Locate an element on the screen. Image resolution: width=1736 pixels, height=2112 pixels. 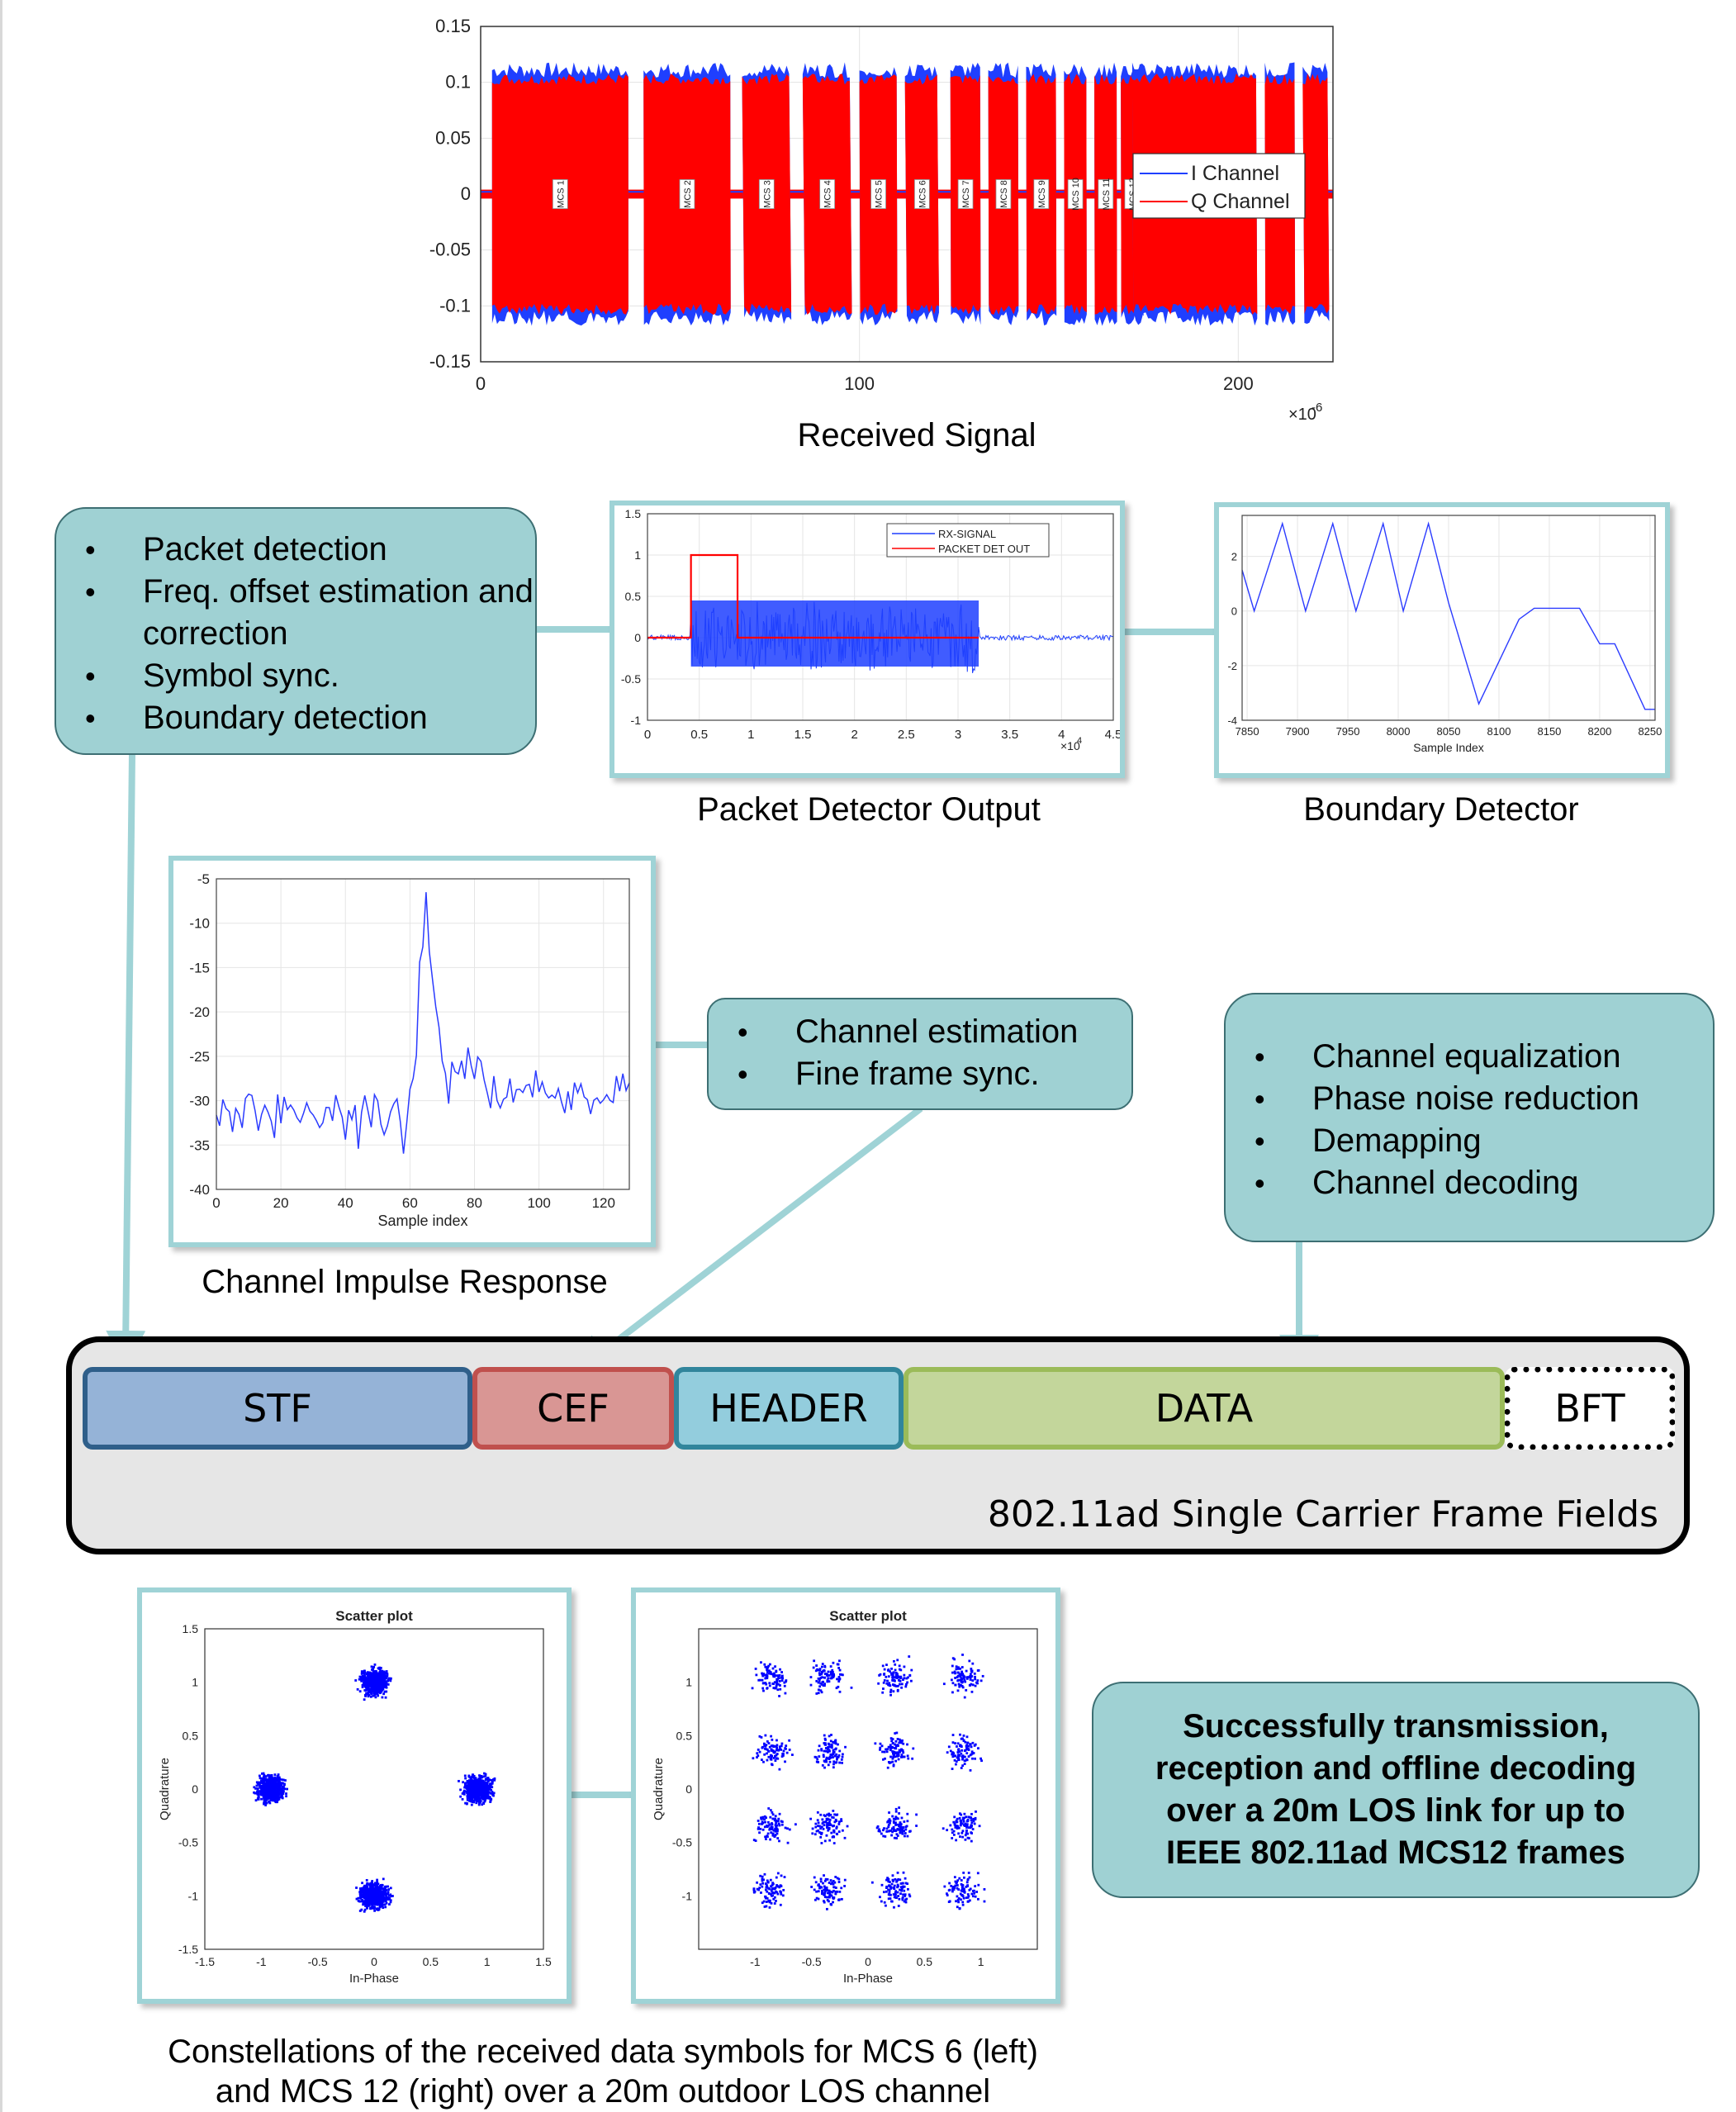
rx-packet-label: MCS 6 is located at coordinates (921, 194).